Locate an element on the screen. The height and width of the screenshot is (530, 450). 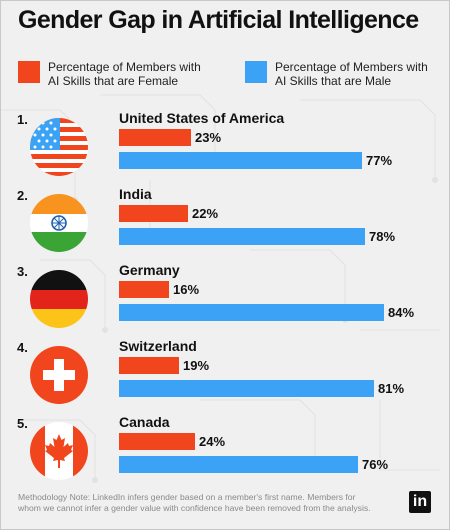
country-label: Switzerland is located at coordinates (158, 346).